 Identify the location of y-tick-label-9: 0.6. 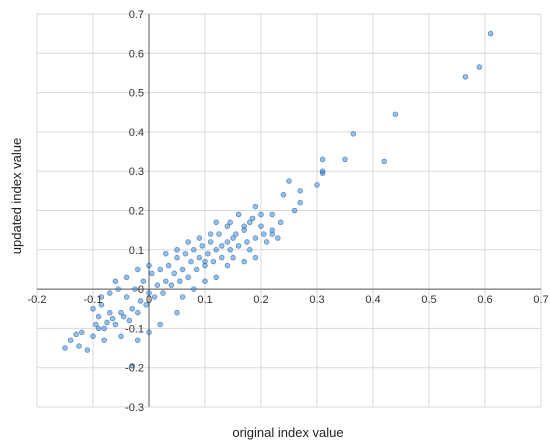
(136, 54).